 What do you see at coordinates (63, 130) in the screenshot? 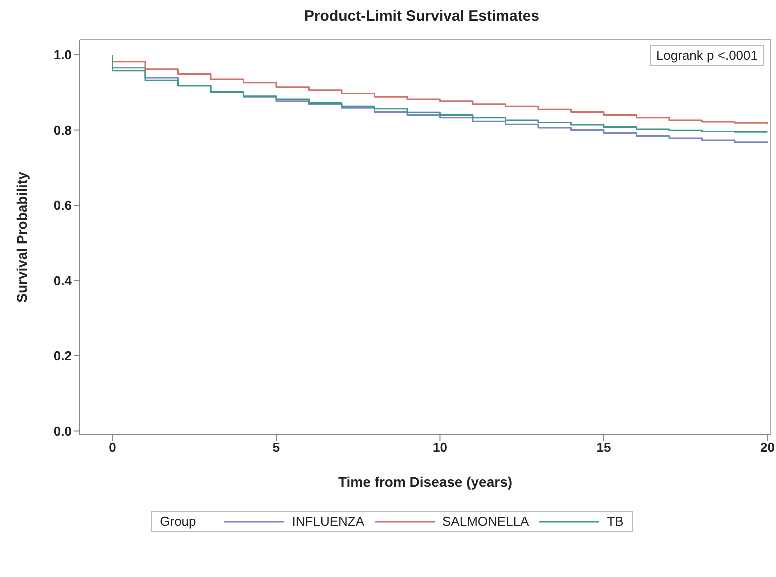
I see `y-tick-label: 0.8` at bounding box center [63, 130].